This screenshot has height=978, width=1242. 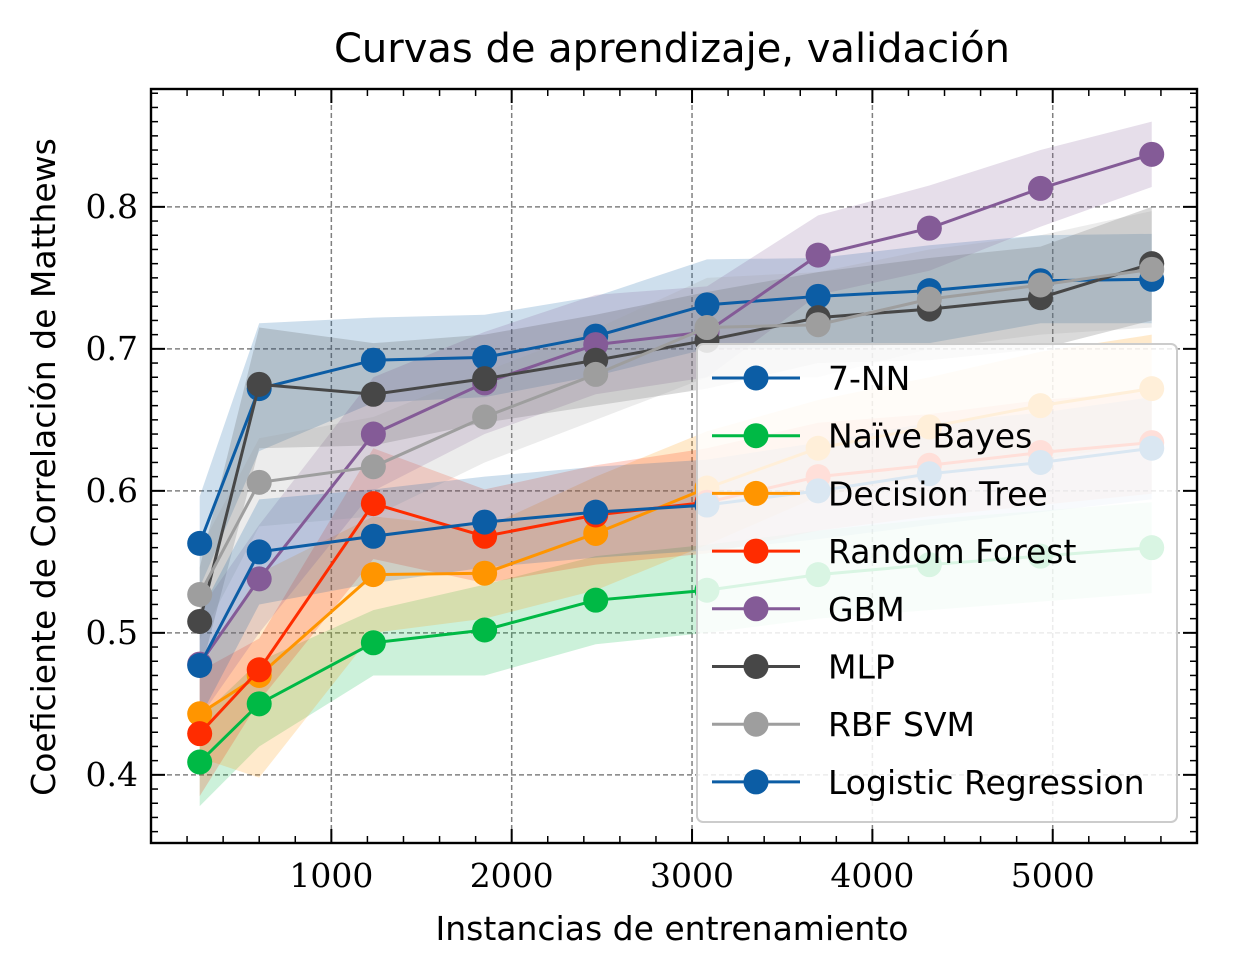 I want to click on y-tick-label: 0.4, so click(x=112, y=774).